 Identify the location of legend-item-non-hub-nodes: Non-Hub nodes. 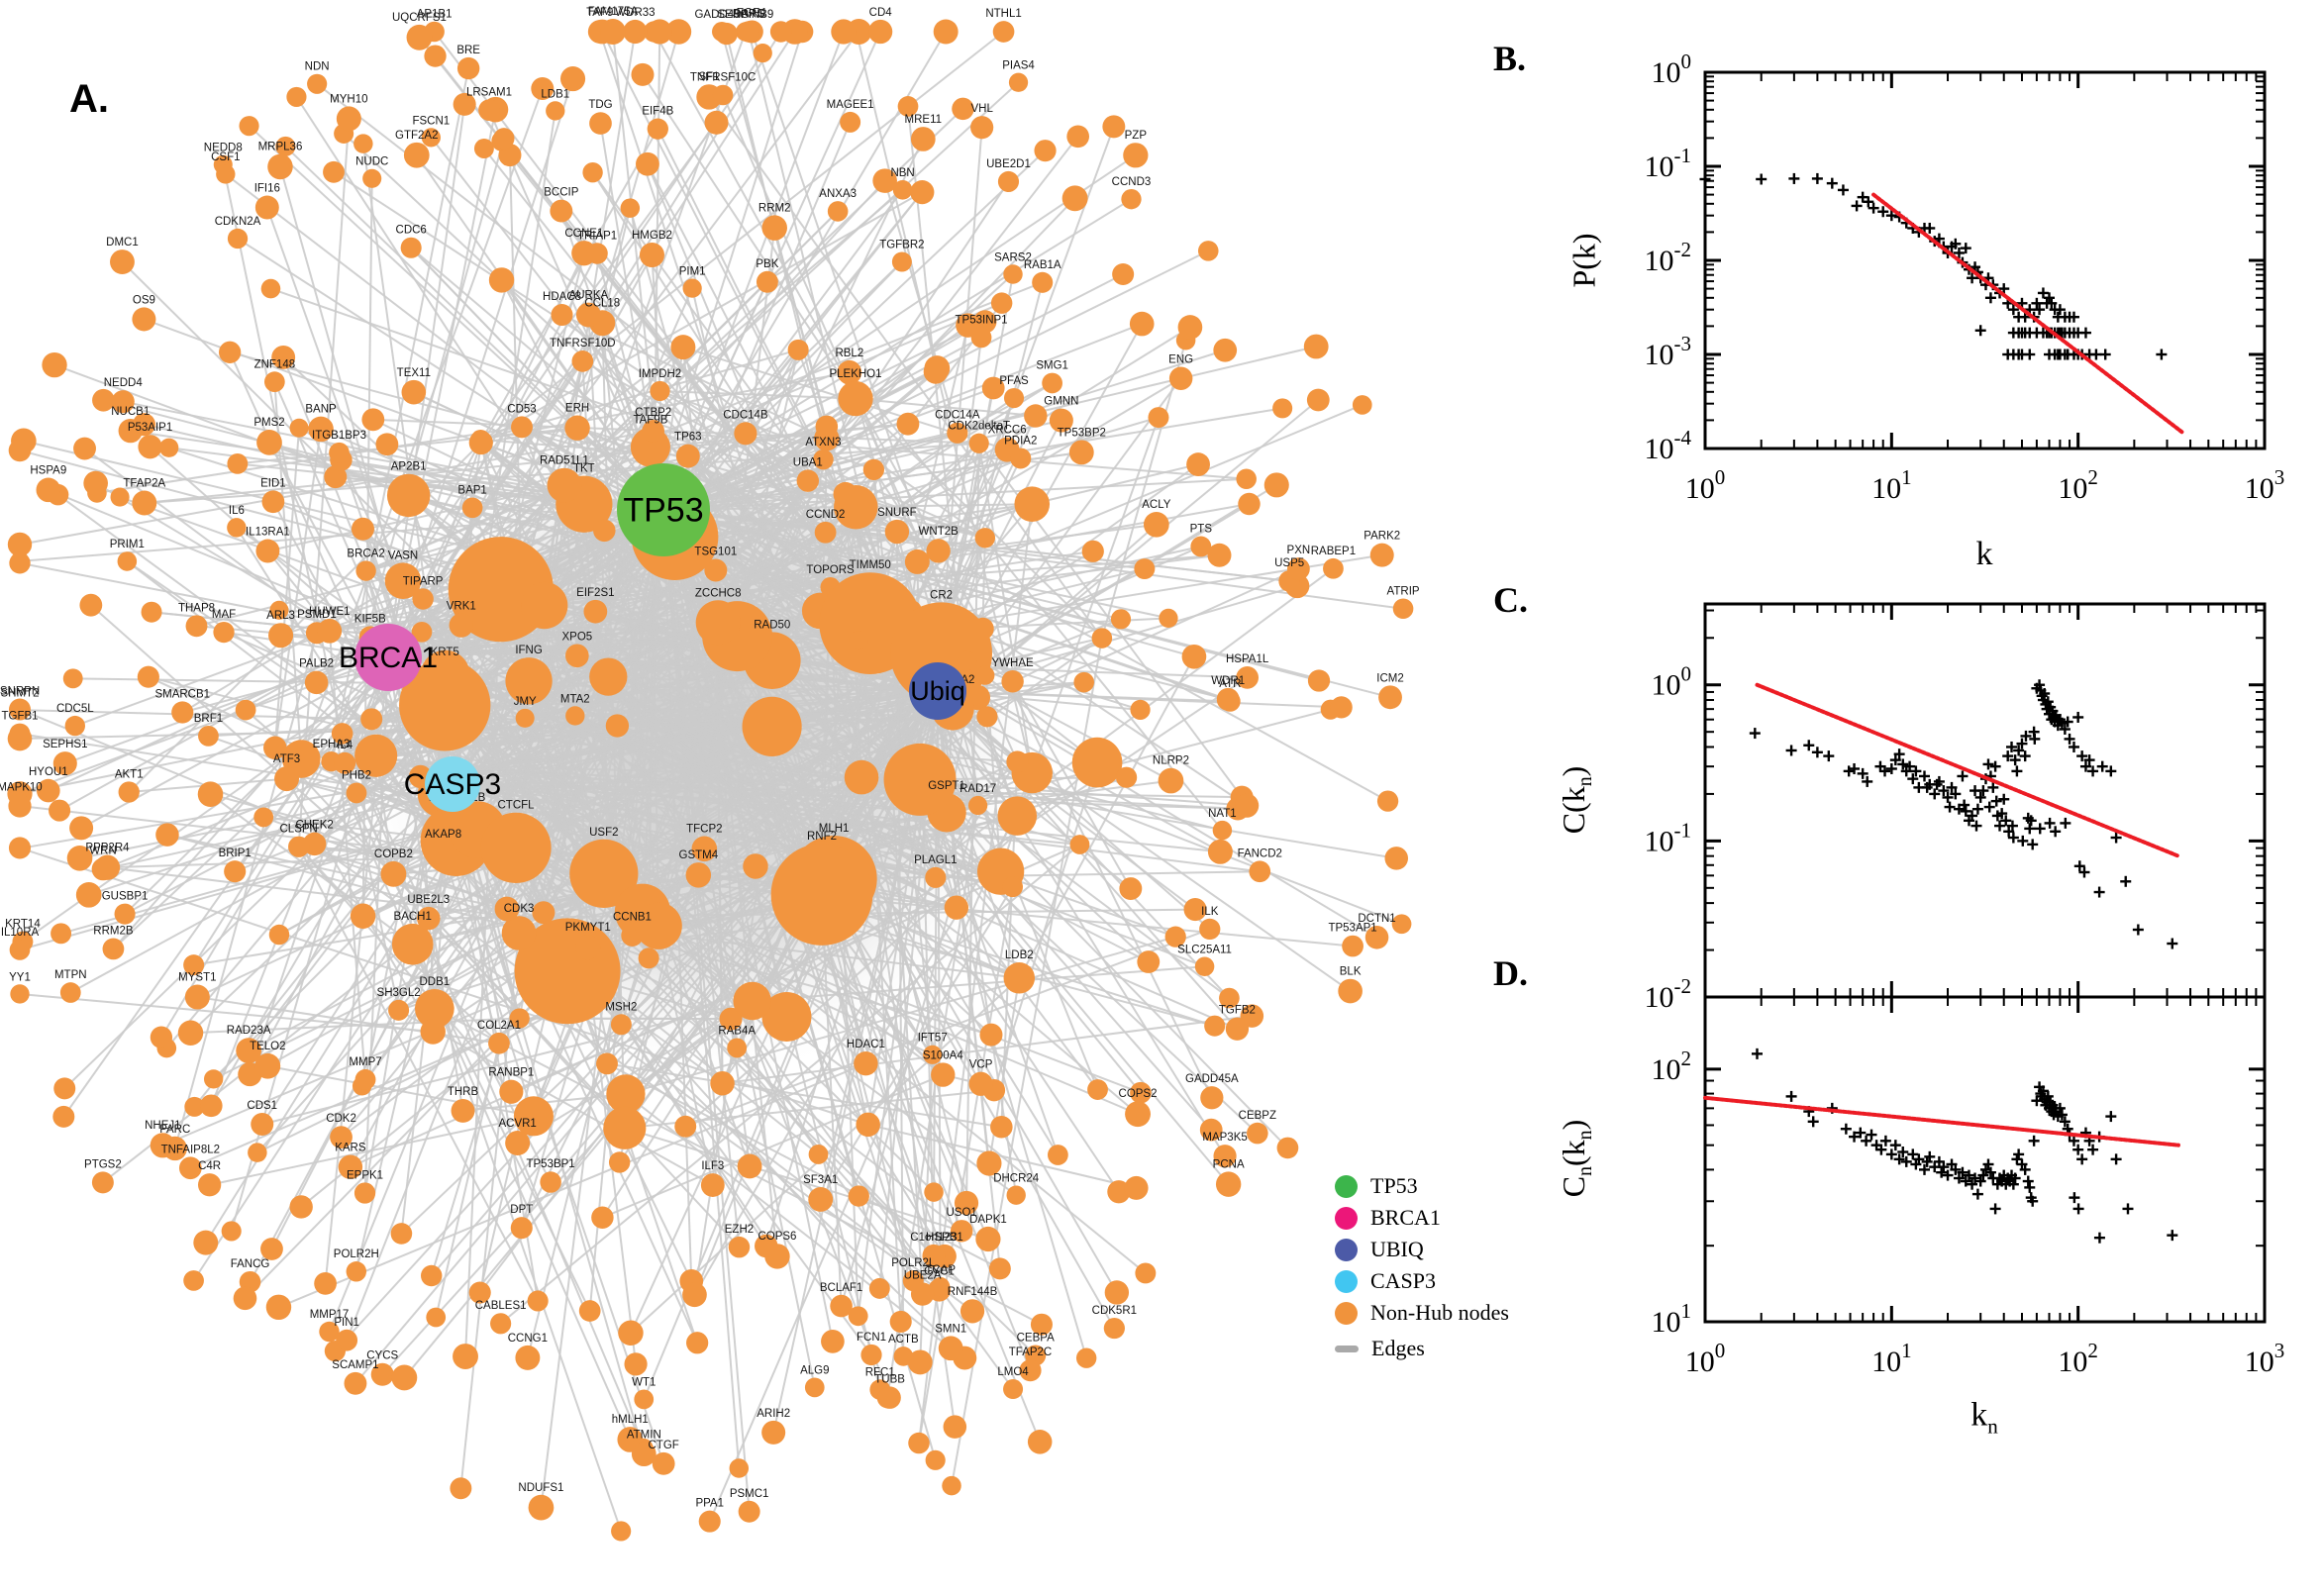
(1422, 1313).